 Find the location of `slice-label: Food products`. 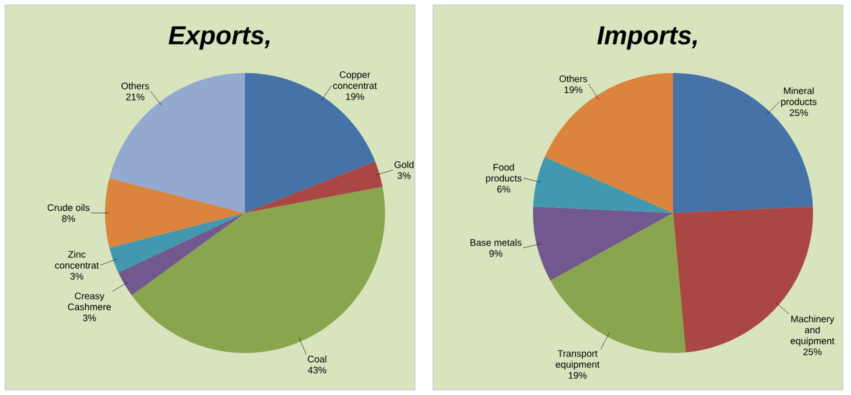

slice-label: Food products is located at coordinates (504, 174).